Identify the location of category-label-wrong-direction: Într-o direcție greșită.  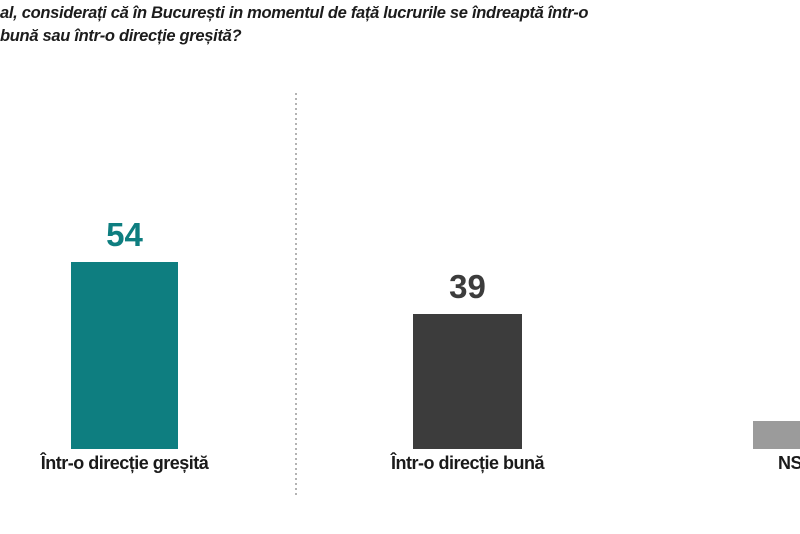
(124, 463).